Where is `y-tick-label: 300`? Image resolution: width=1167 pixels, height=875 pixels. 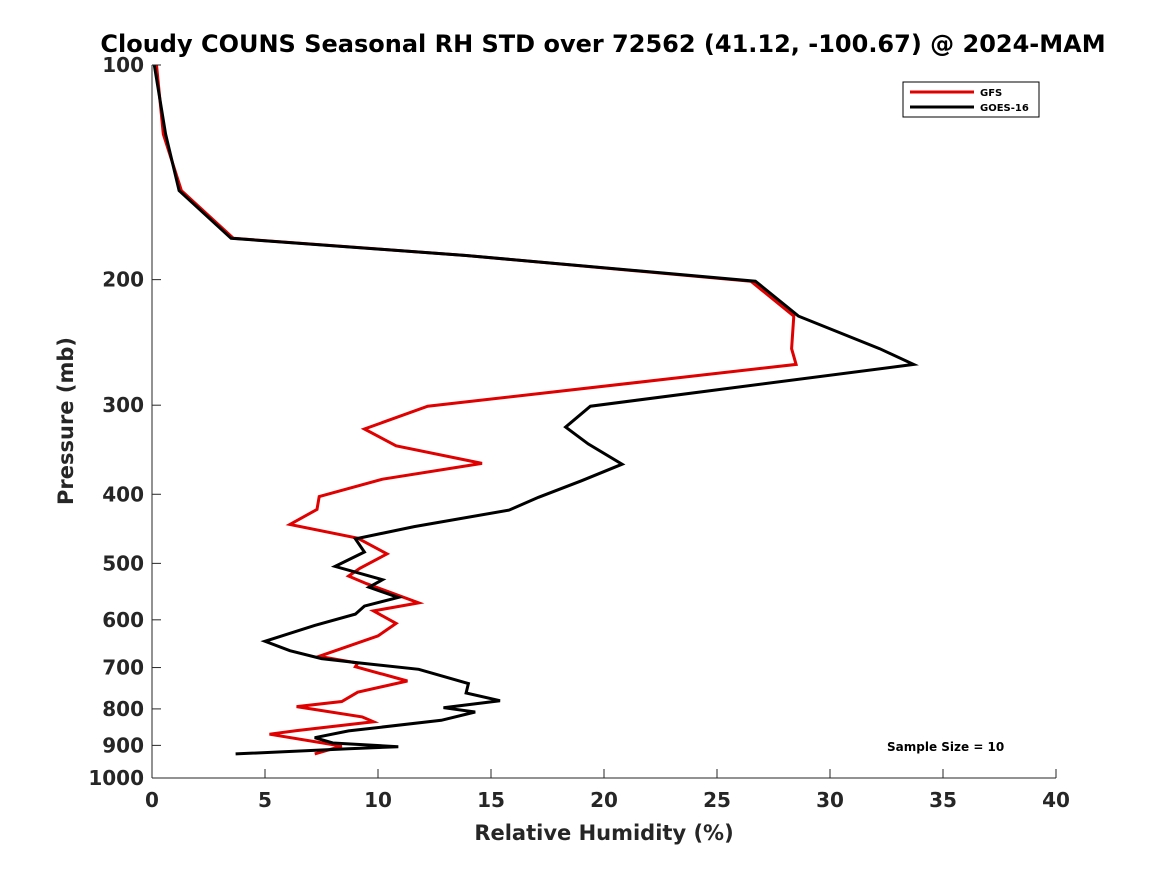
y-tick-label: 300 is located at coordinates (123, 405).